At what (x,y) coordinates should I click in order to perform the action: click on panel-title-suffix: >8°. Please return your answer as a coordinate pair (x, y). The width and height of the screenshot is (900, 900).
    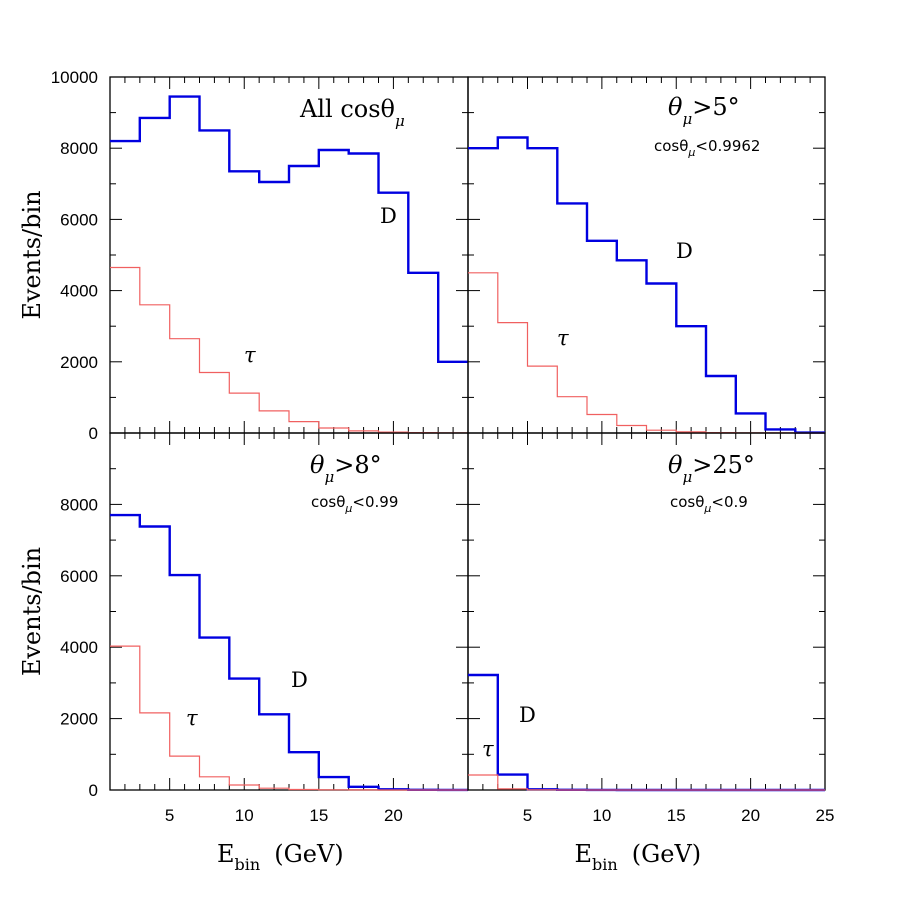
    Looking at the image, I should click on (357, 465).